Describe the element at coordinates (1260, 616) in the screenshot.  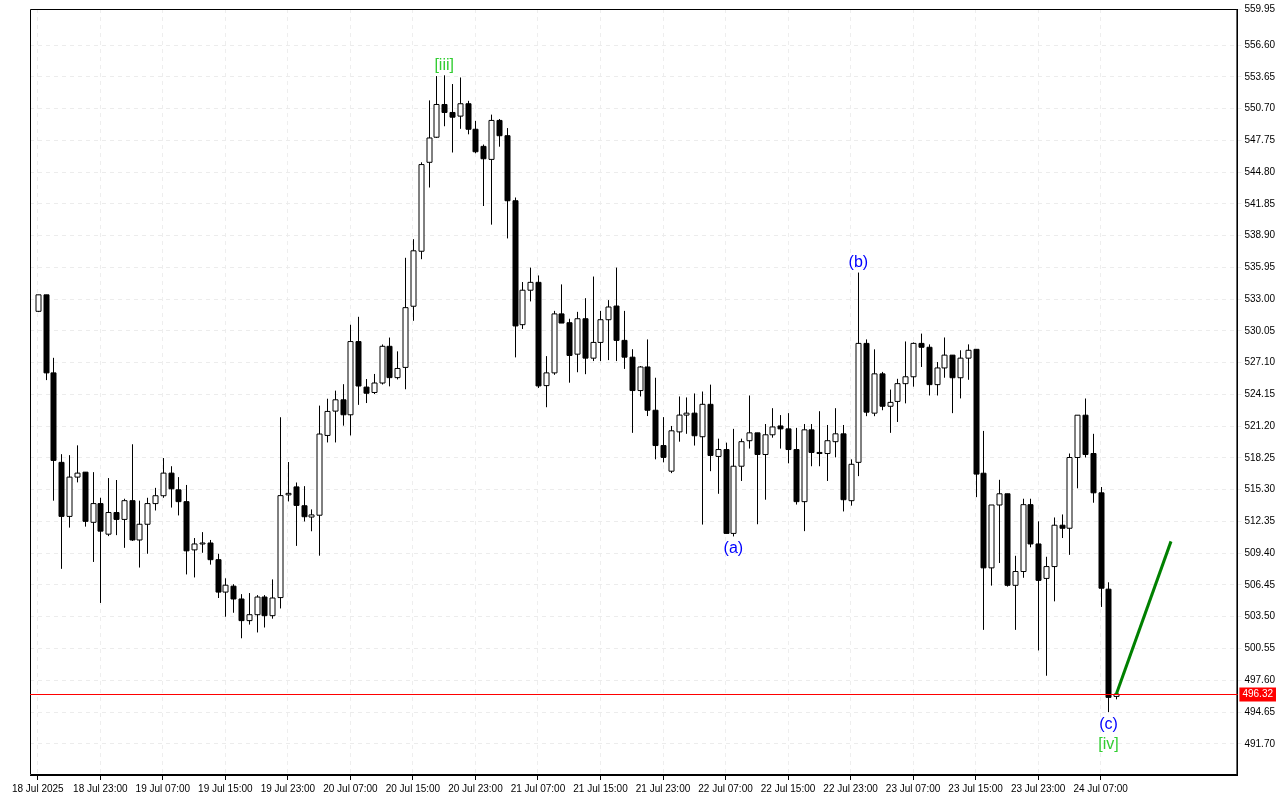
I see `y-tick-label: 503.50` at that location.